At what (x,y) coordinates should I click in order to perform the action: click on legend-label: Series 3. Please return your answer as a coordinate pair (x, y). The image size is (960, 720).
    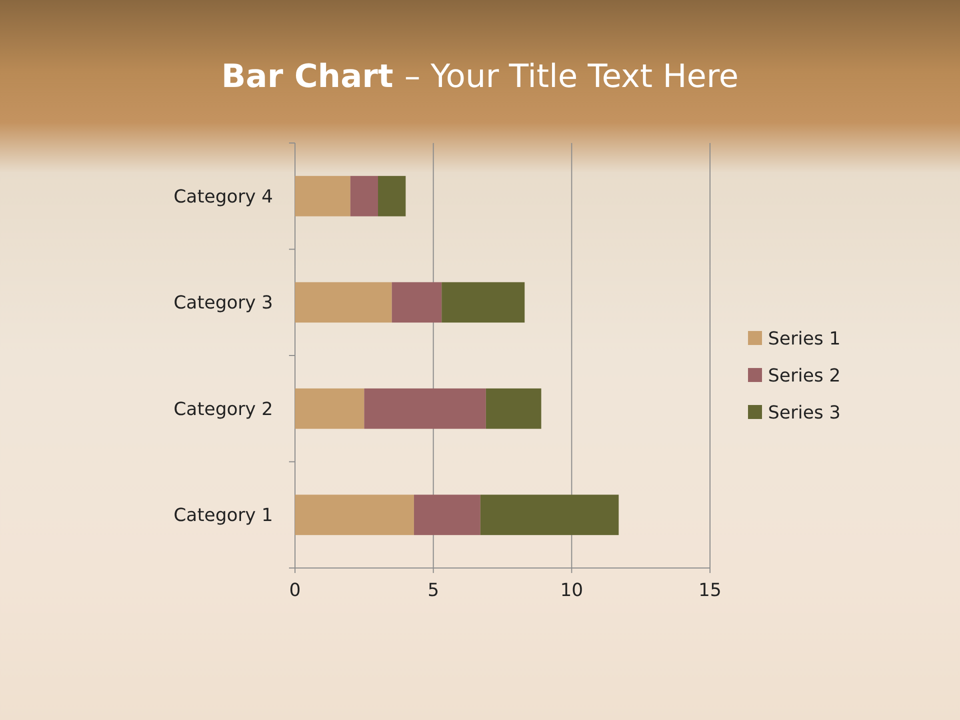
    Looking at the image, I should click on (804, 413).